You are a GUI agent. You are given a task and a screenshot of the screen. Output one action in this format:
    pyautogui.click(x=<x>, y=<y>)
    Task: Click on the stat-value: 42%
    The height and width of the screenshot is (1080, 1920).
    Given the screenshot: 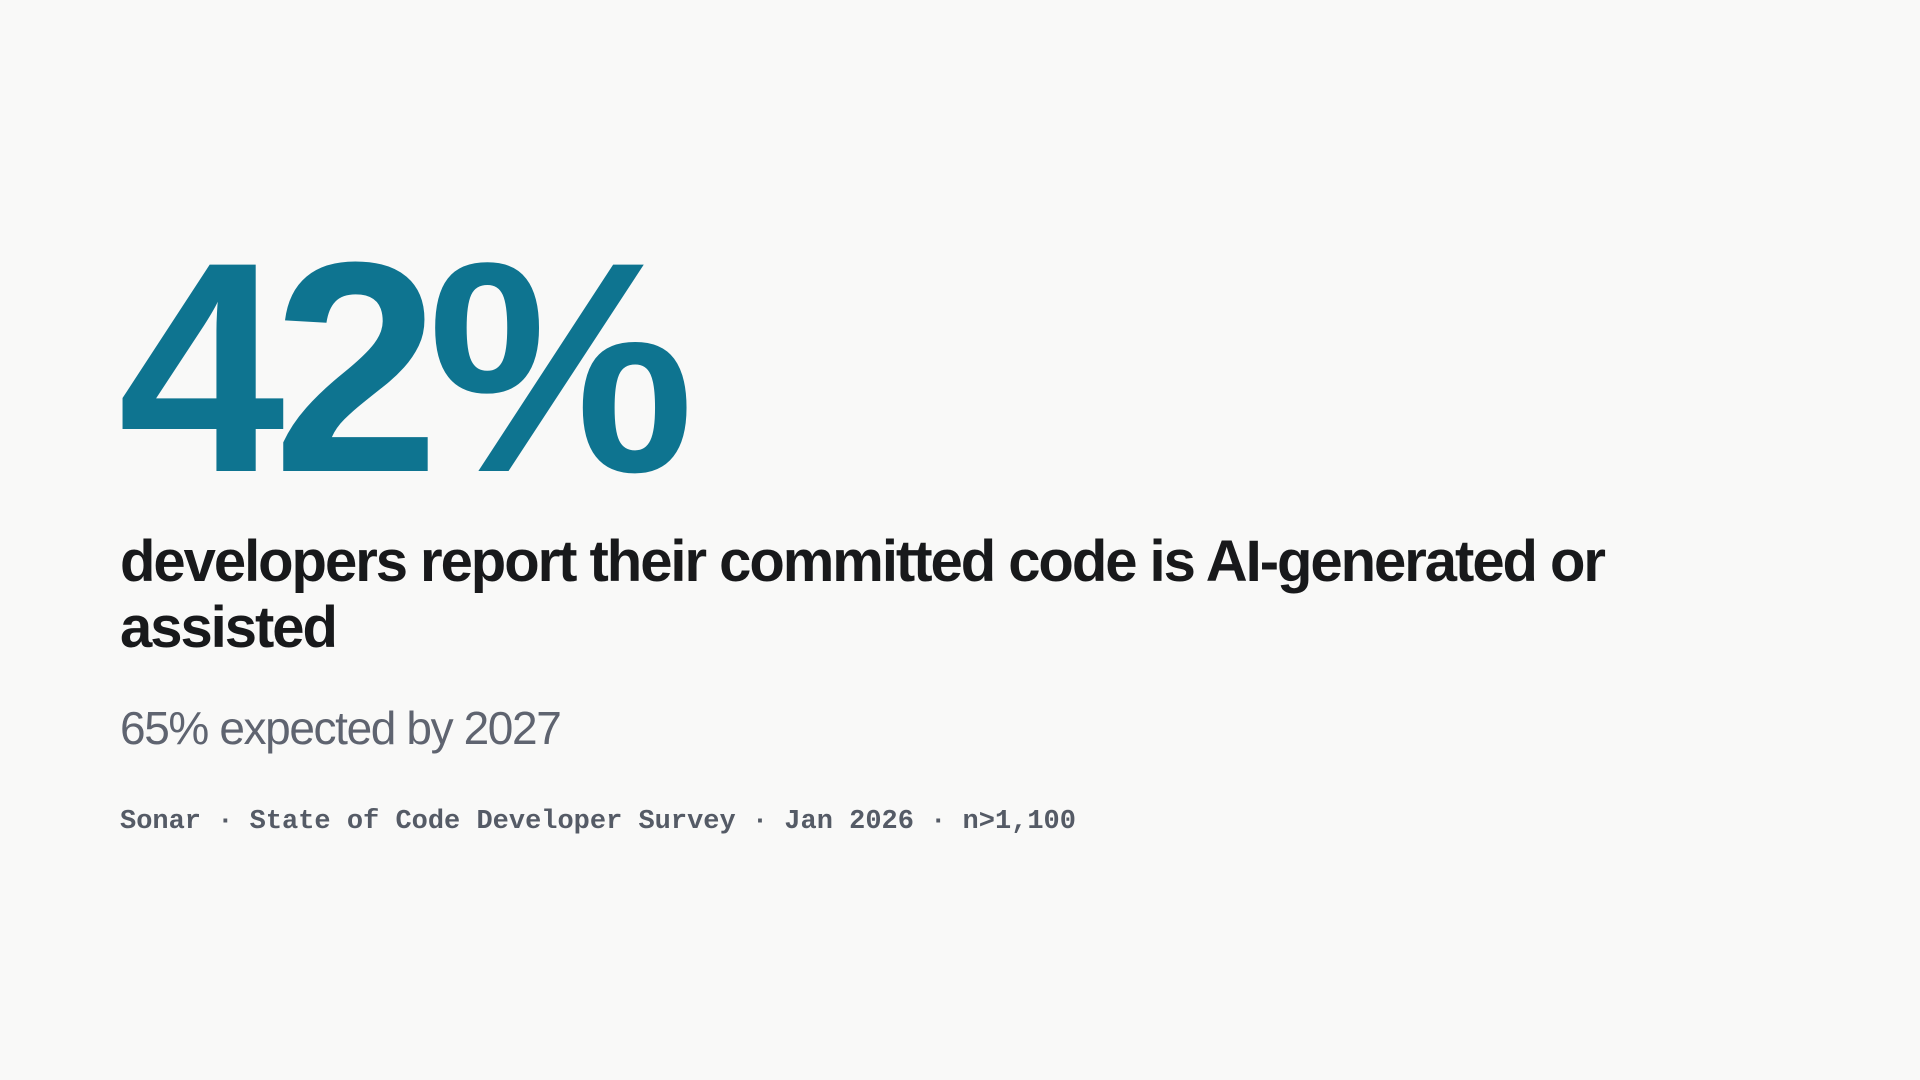 What is the action you would take?
    pyautogui.click(x=406, y=367)
    